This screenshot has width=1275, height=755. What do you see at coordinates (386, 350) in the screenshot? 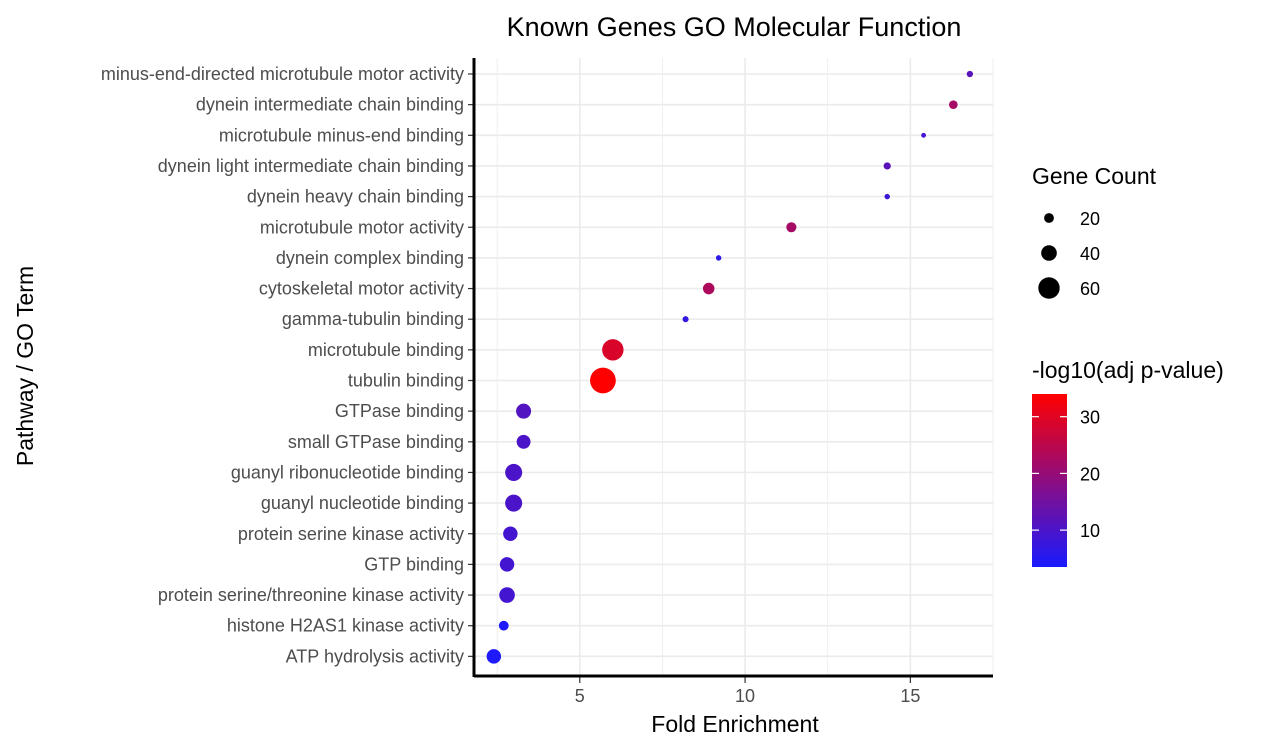
I see `y-tick-label: microtubule binding` at bounding box center [386, 350].